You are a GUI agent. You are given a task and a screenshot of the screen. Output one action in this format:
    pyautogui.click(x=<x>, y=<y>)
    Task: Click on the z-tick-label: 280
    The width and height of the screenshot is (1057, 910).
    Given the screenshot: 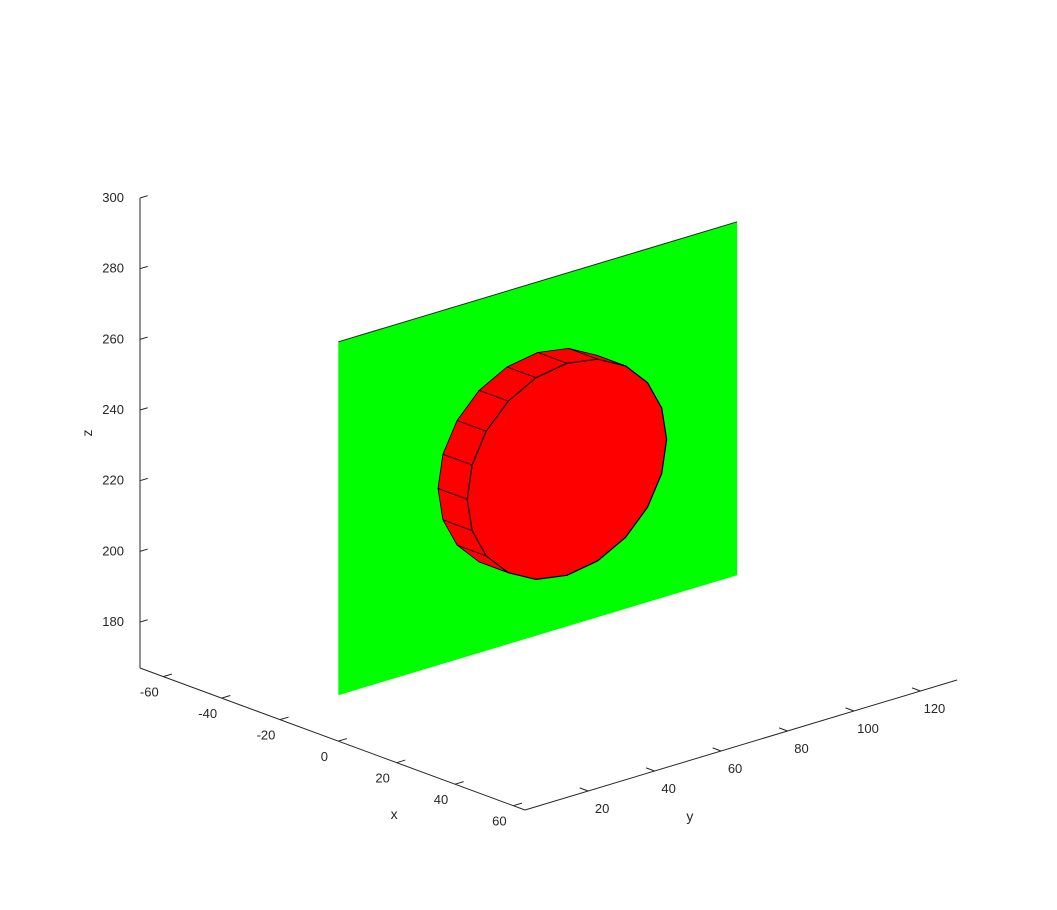 What is the action you would take?
    pyautogui.click(x=113, y=268)
    